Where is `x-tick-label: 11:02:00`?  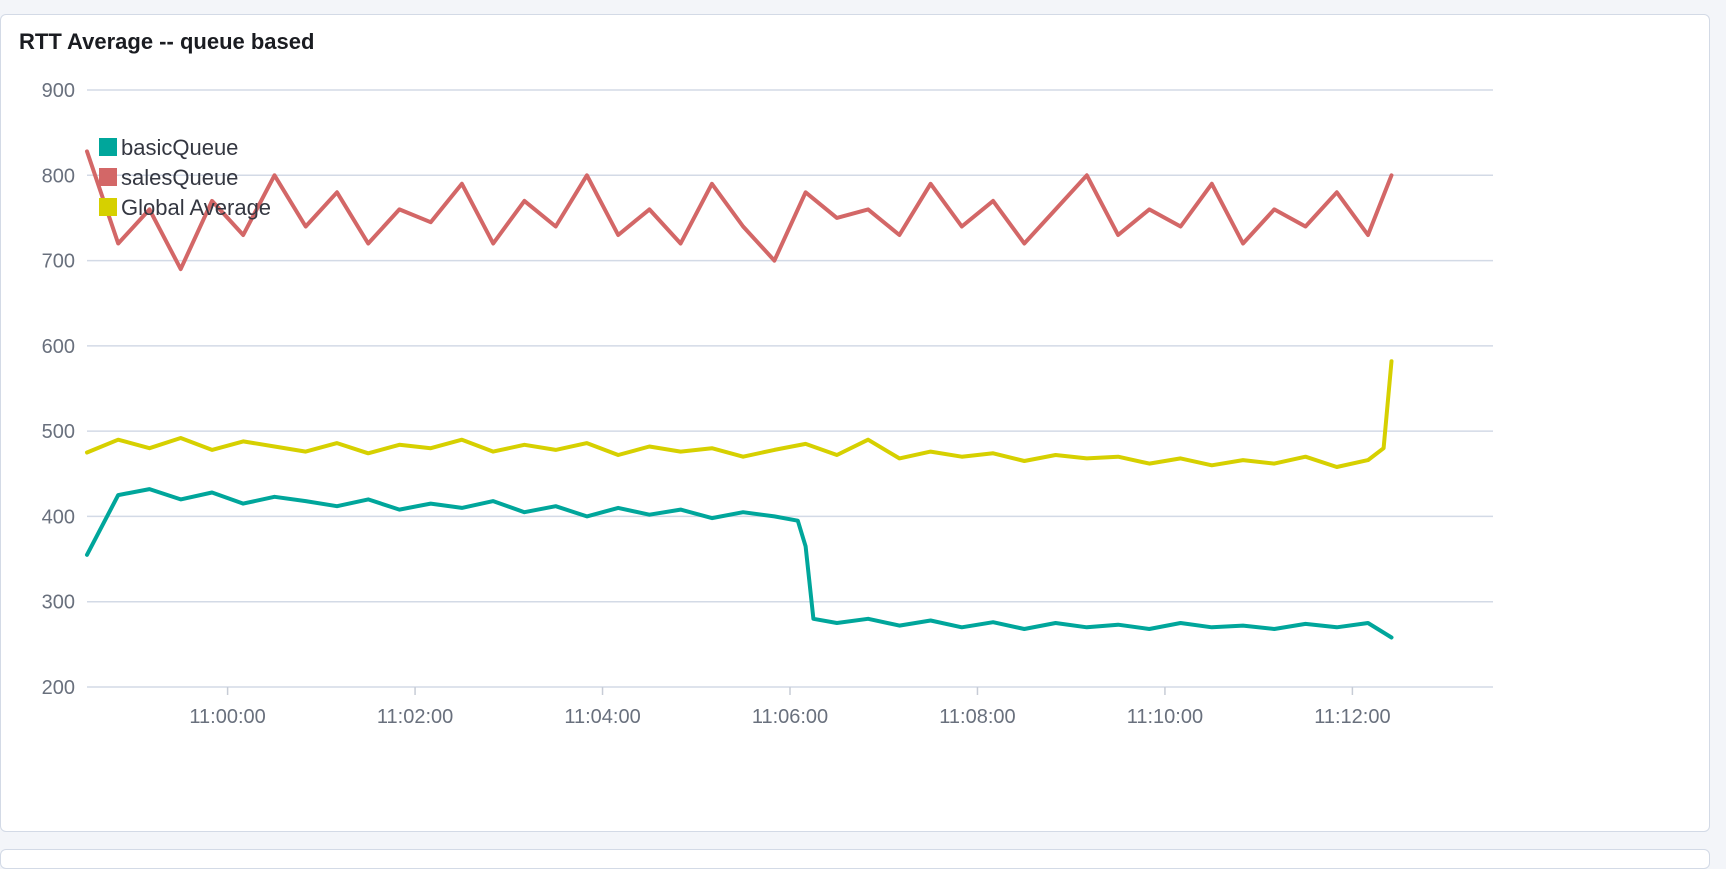 x-tick-label: 11:02:00 is located at coordinates (415, 717).